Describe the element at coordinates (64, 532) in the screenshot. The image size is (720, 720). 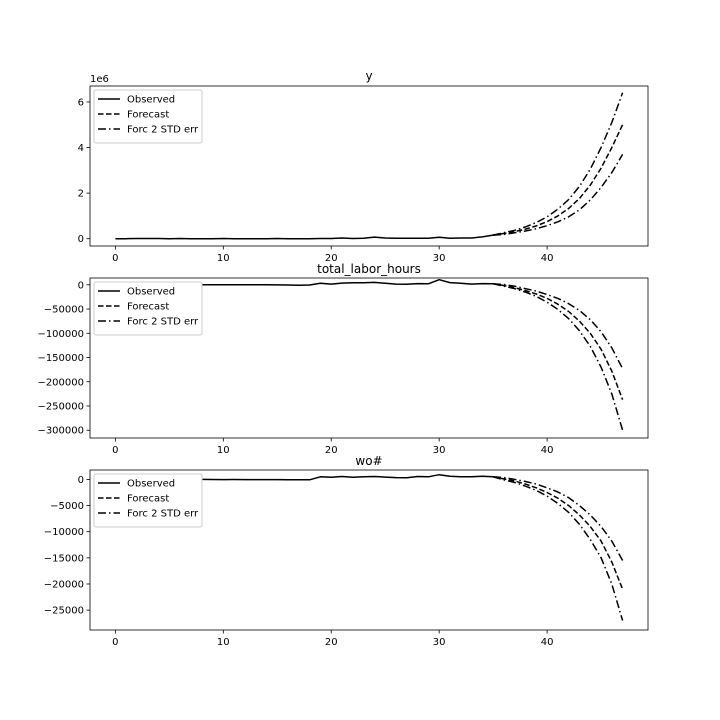
I see `y-tick-label: −10000` at that location.